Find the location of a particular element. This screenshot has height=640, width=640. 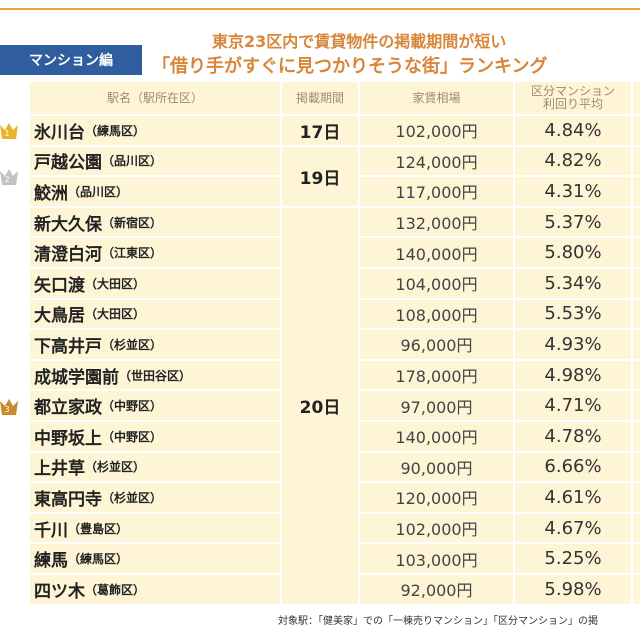

rent-cell: 132,000円 is located at coordinates (437, 223).